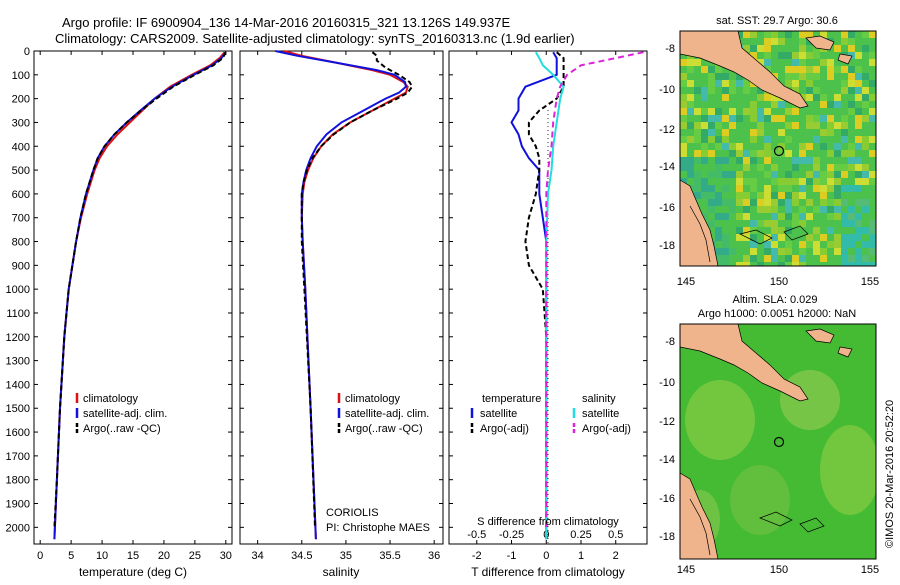 The width and height of the screenshot is (900, 585). What do you see at coordinates (122, 429) in the screenshot?
I see `legend-argo: Argo(..raw -QC)` at bounding box center [122, 429].